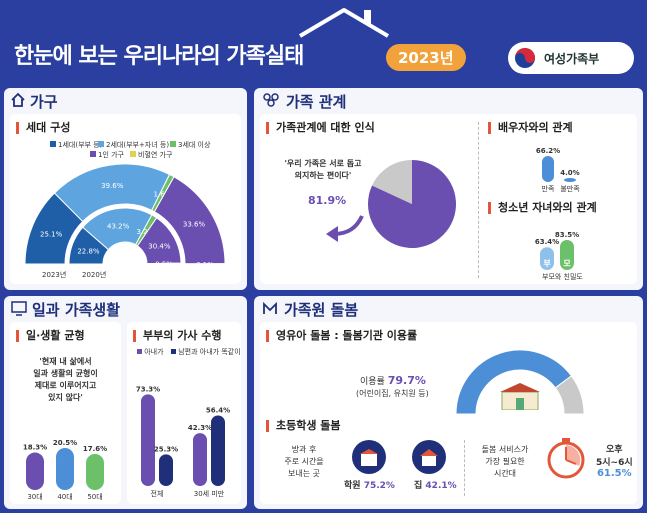  I want to click on academy-value: 75.2%, so click(379, 486).